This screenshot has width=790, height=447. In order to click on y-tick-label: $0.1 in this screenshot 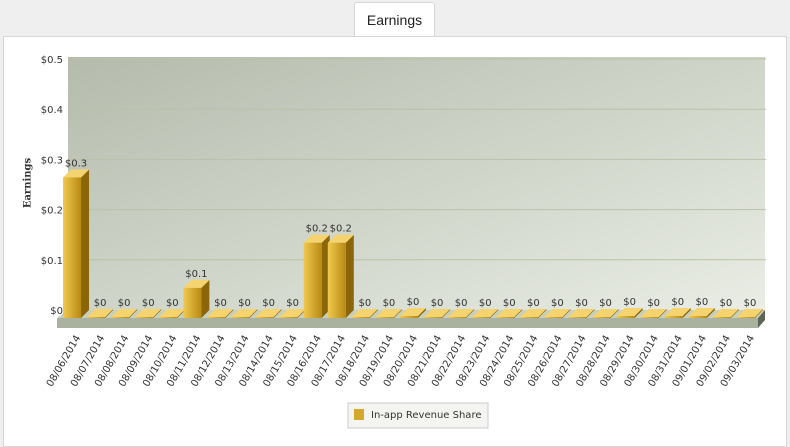, I will do `click(52, 261)`.